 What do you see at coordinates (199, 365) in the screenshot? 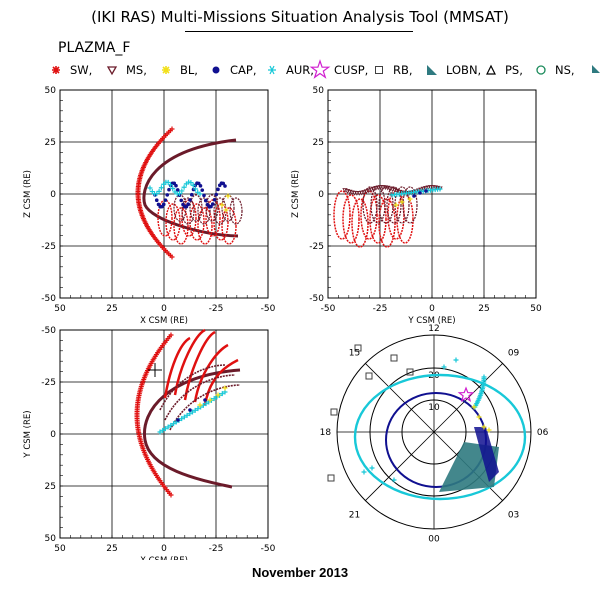
I see `solar-wind-track` at bounding box center [199, 365].